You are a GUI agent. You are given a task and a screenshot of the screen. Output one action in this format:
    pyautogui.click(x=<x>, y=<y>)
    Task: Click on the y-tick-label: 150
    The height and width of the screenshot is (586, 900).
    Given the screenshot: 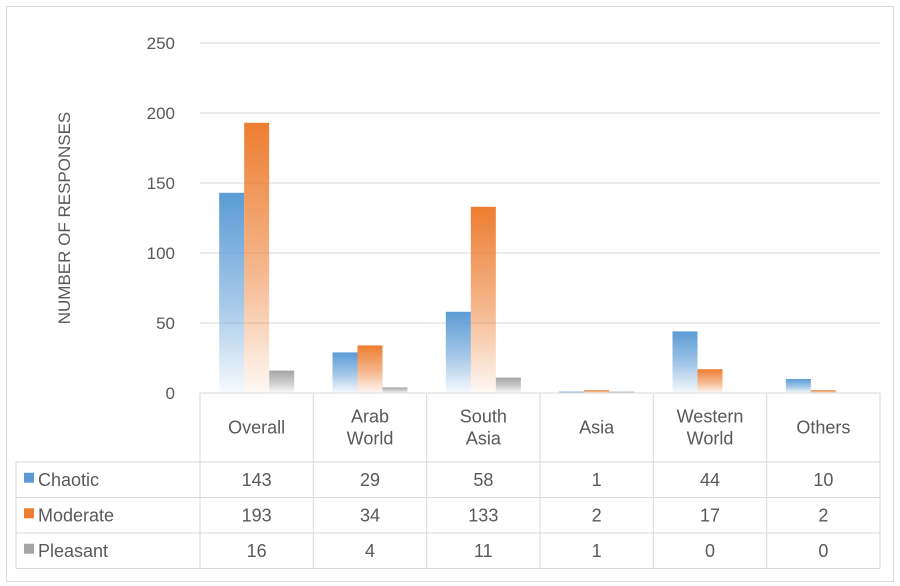 What is the action you would take?
    pyautogui.click(x=161, y=183)
    